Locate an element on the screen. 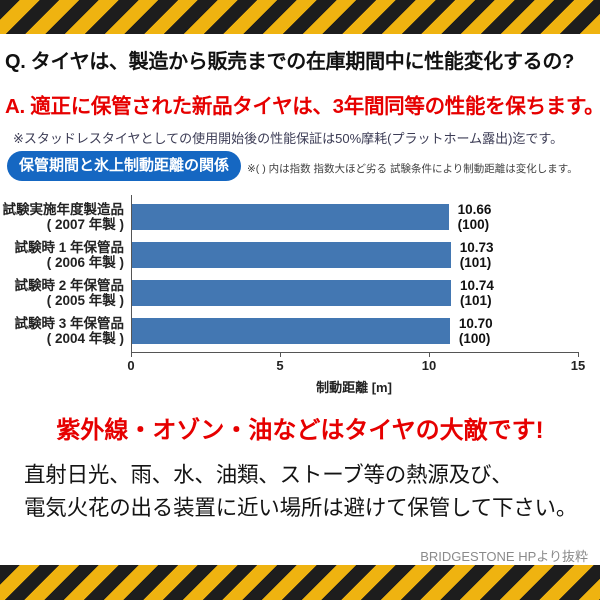  bar-value-label: 10.70 (100) is located at coordinates (475, 331).